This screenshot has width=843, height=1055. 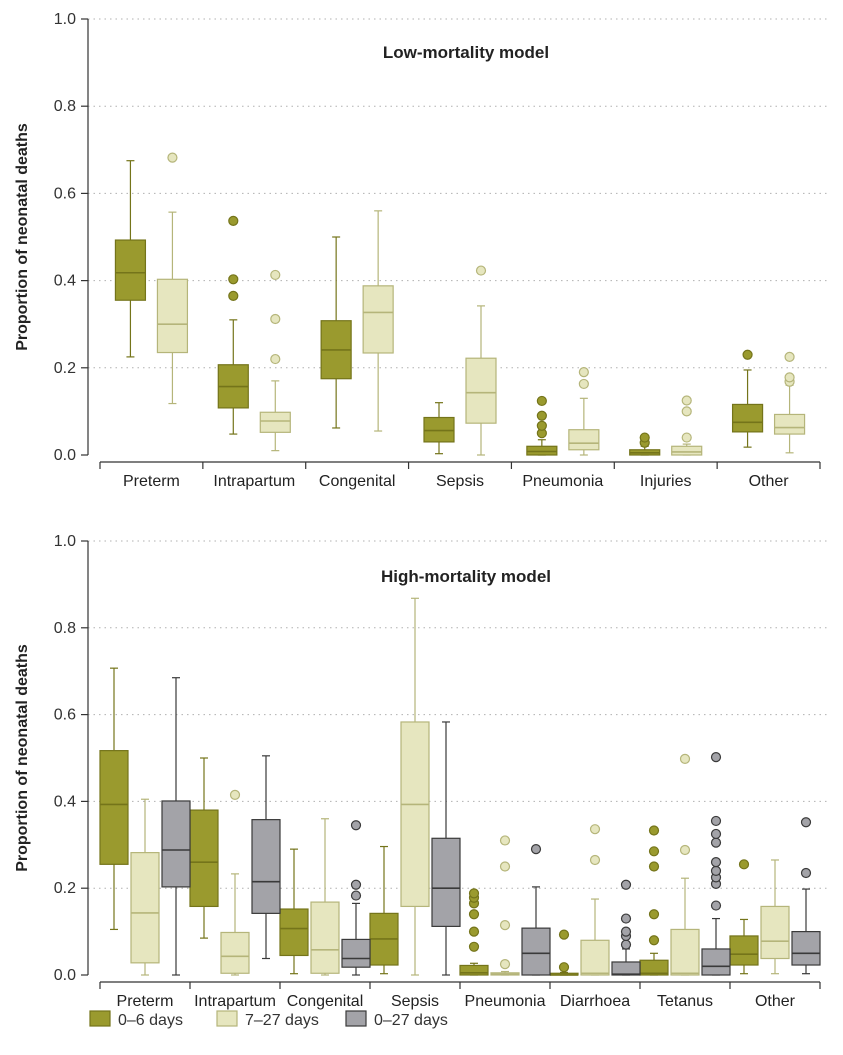 I want to click on legend-label: 0–27 days, so click(x=411, y=1020).